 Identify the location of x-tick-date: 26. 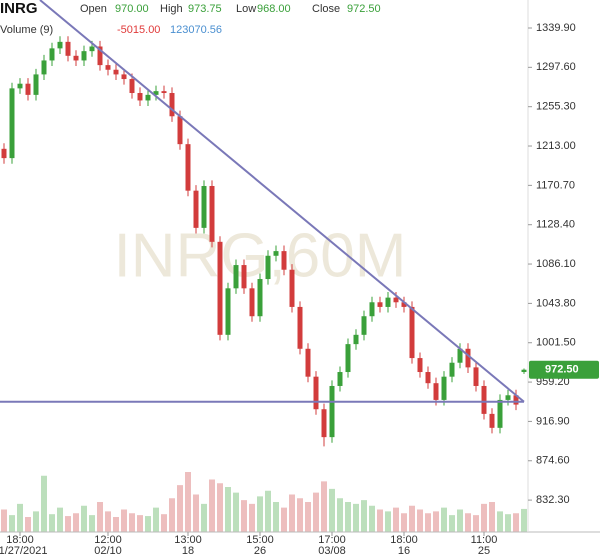
(260, 551).